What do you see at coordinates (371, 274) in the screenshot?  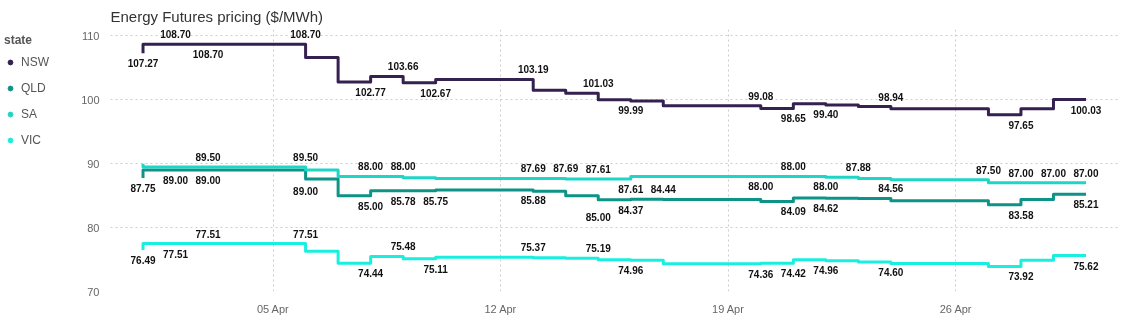 I see `data-label: 74.44` at bounding box center [371, 274].